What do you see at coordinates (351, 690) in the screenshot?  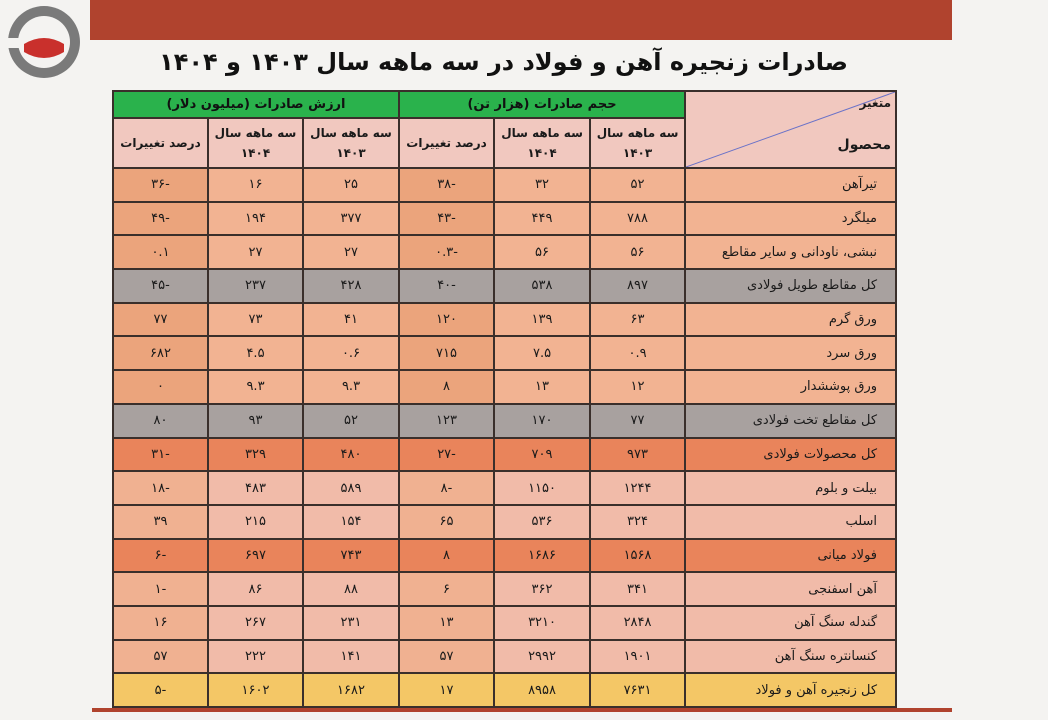 I see `value-1403-cell: ۱۶۸۲` at bounding box center [351, 690].